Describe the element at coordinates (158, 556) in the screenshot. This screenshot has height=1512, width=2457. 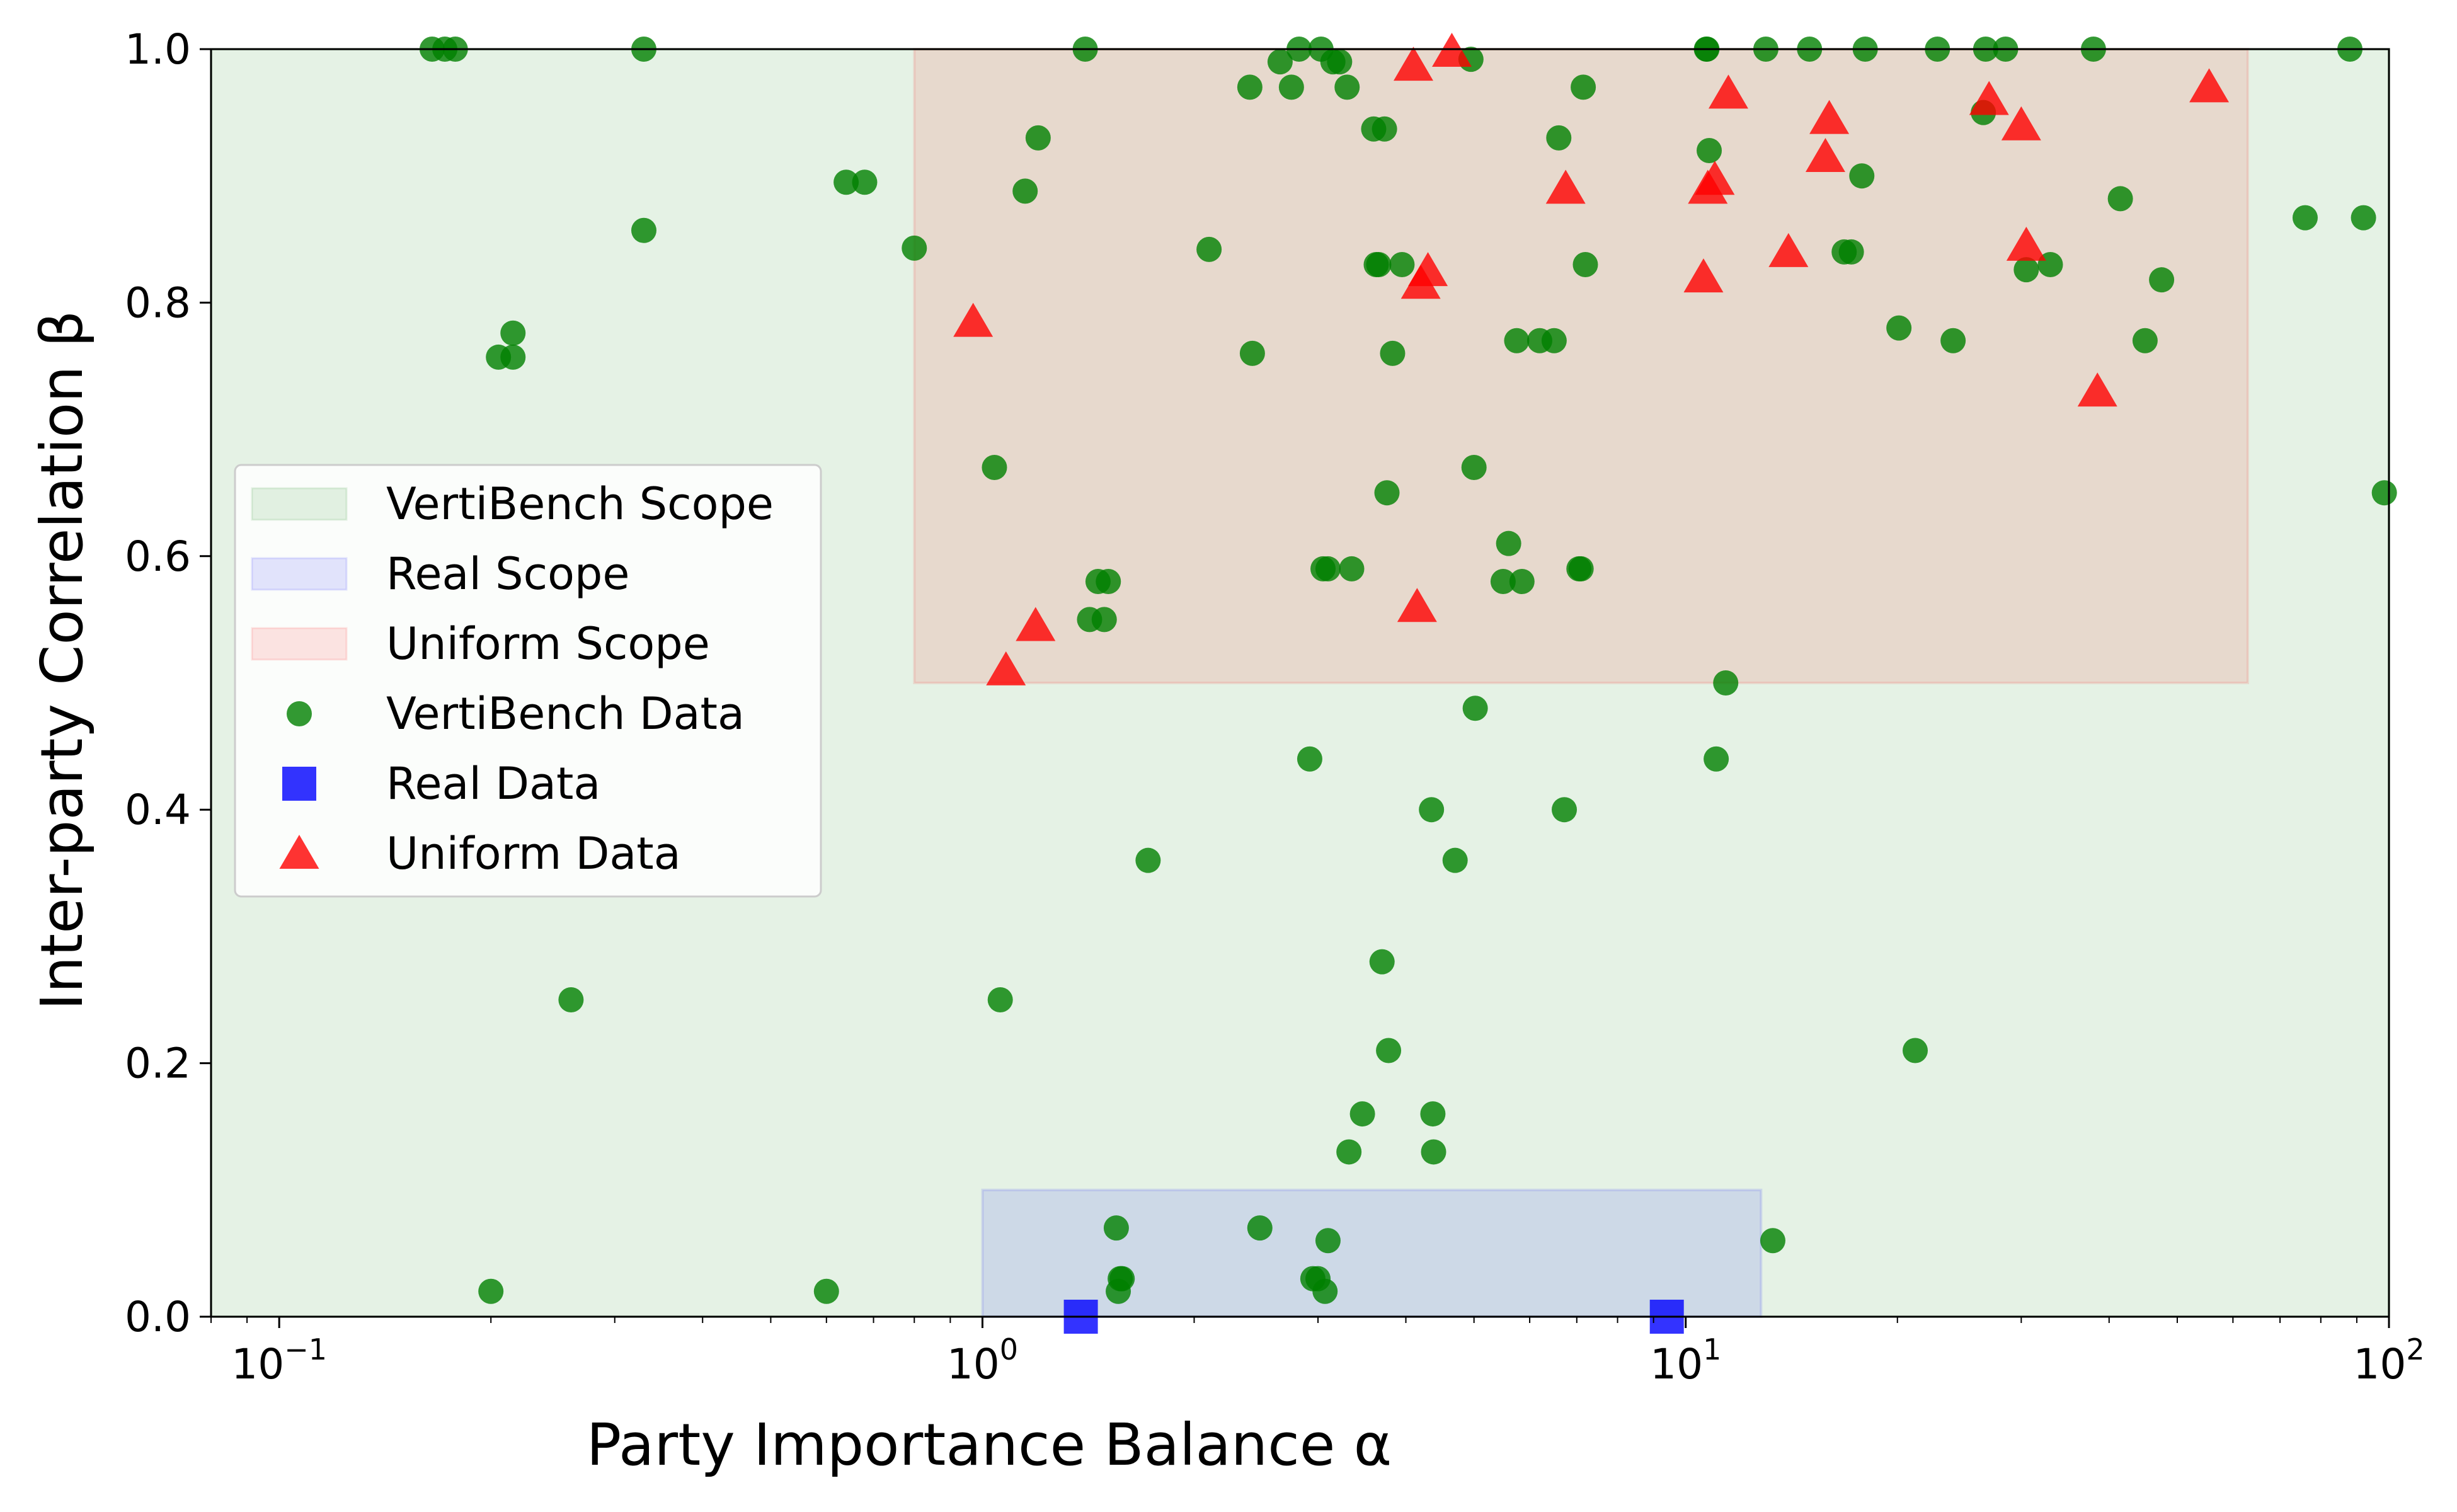
I see `y-tick-label-3: 0.6` at that location.